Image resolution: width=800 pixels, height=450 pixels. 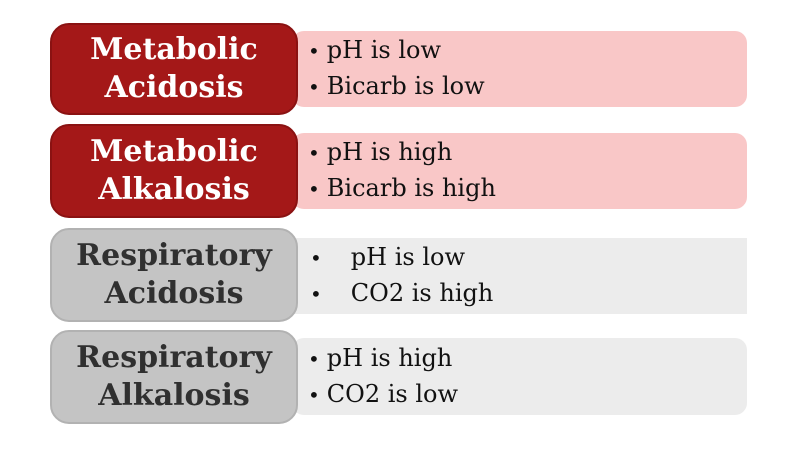 I want to click on content-bar-metabolic-acidosis: • pH is low • Bicarb is low, so click(x=519, y=69).